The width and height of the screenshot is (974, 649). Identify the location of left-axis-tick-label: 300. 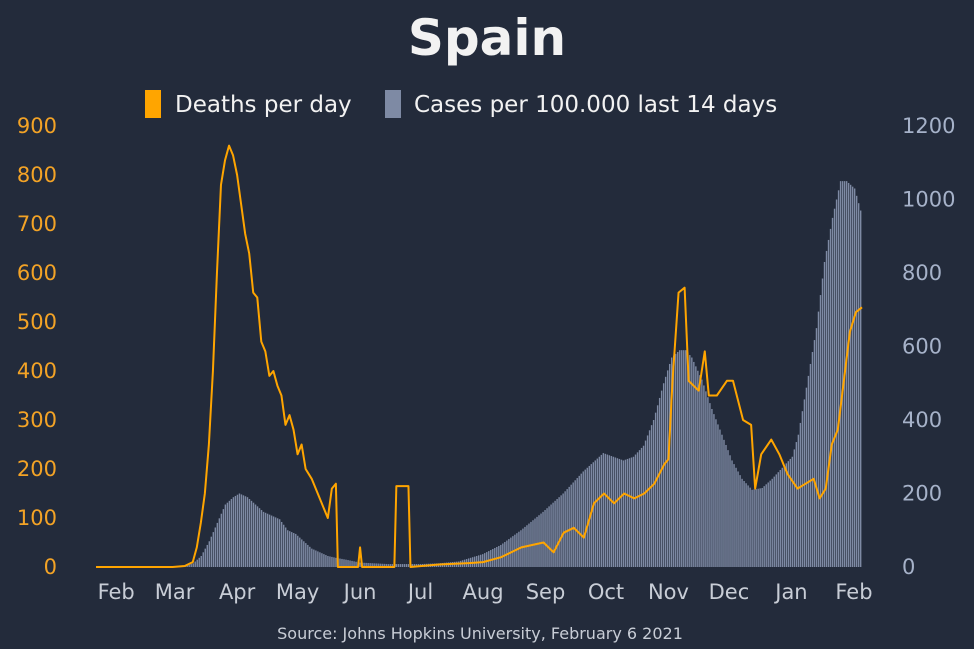
(37, 420).